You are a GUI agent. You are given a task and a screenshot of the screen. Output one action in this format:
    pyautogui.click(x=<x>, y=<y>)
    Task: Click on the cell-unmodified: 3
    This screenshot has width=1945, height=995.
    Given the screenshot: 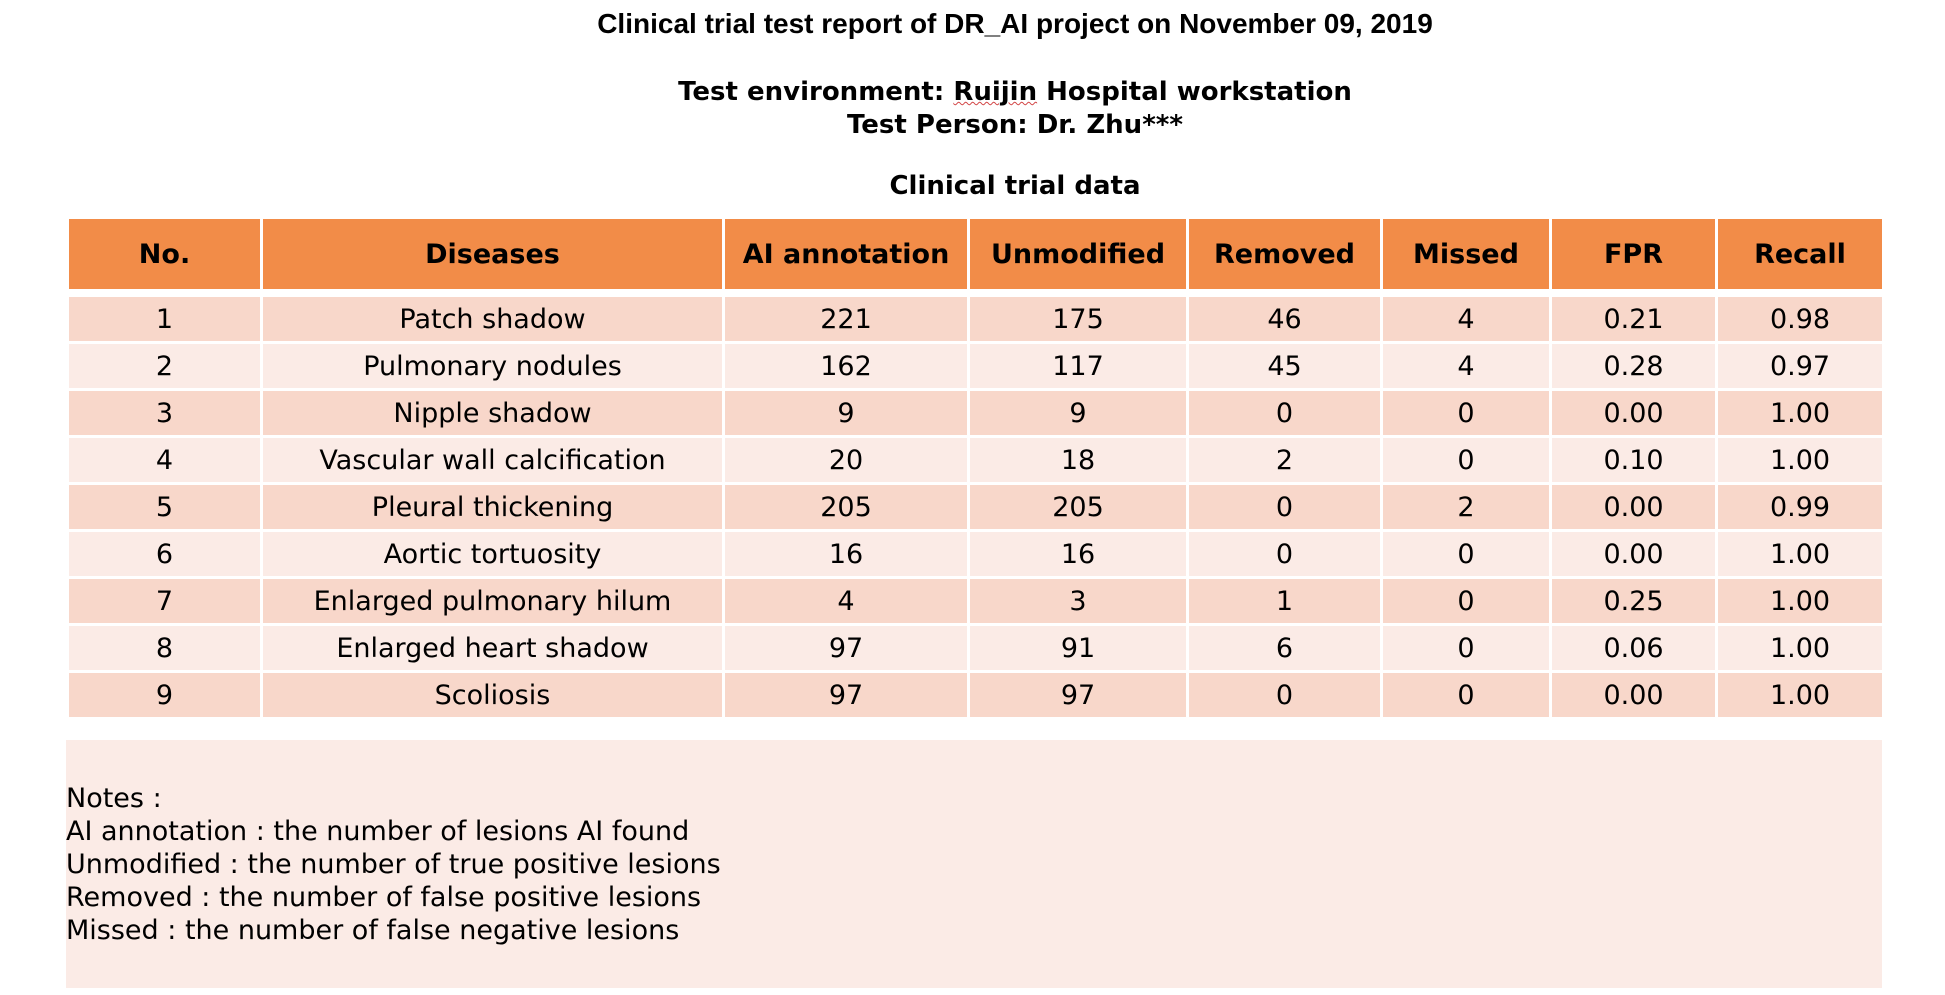 What is the action you would take?
    pyautogui.click(x=1078, y=601)
    